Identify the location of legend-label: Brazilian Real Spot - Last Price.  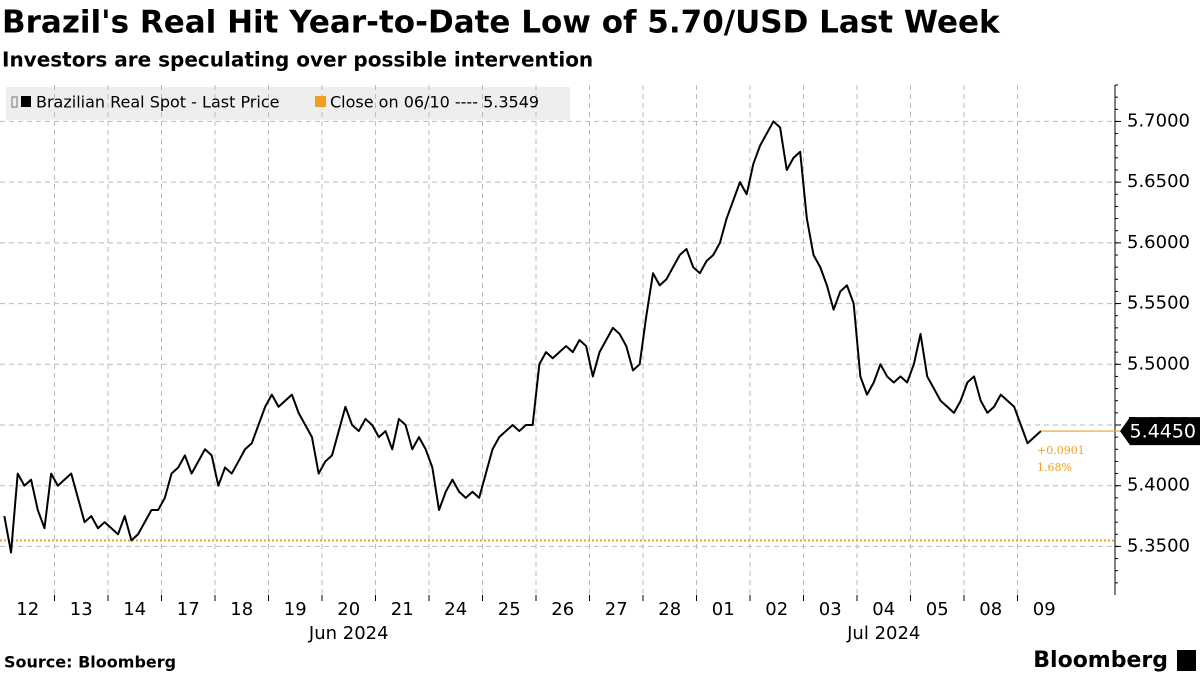
(157, 102).